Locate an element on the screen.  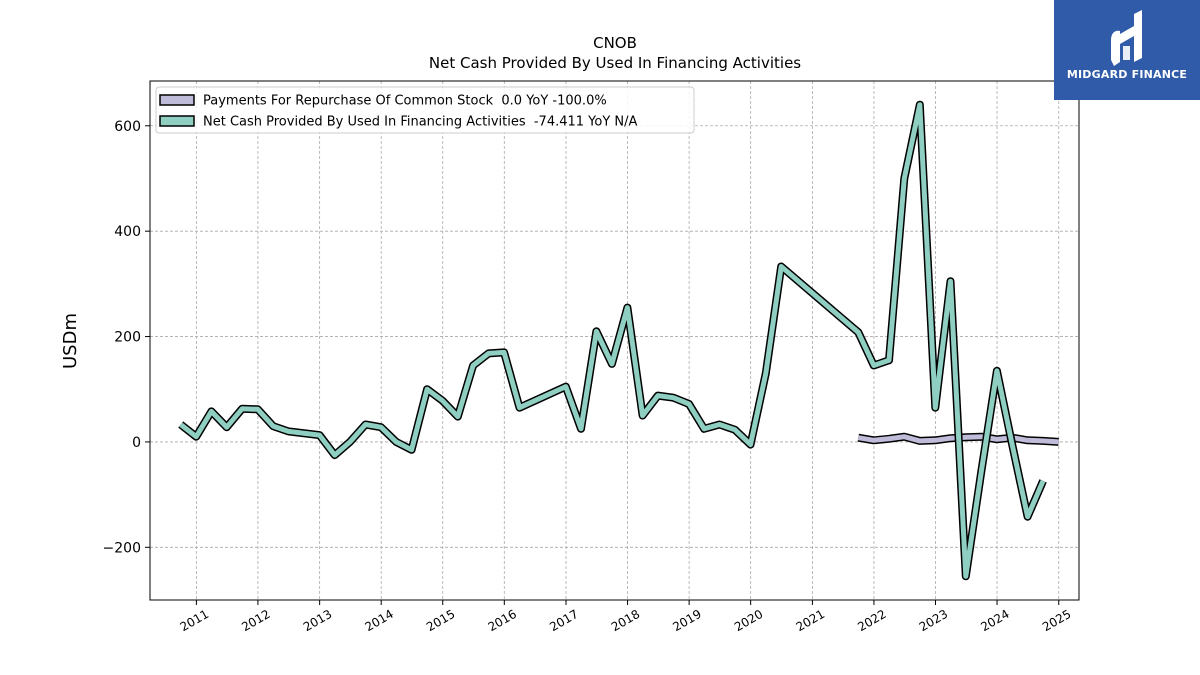
x-tick-label: 2025 is located at coordinates (1056, 620).